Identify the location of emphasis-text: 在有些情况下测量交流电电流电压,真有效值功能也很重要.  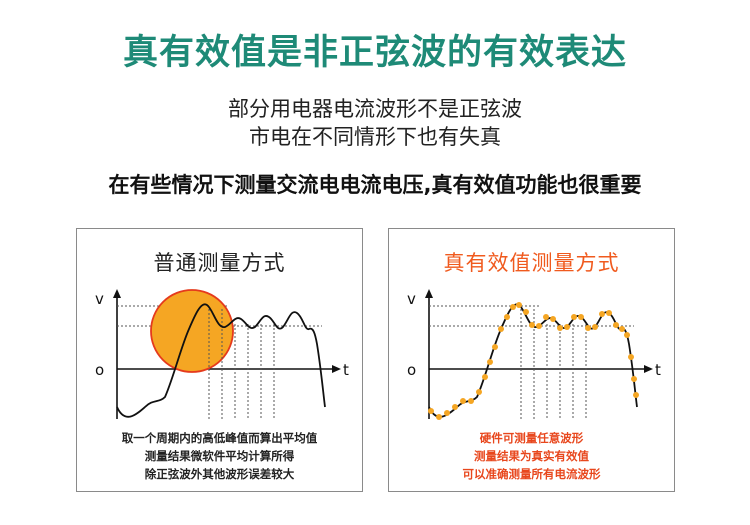
(375, 185).